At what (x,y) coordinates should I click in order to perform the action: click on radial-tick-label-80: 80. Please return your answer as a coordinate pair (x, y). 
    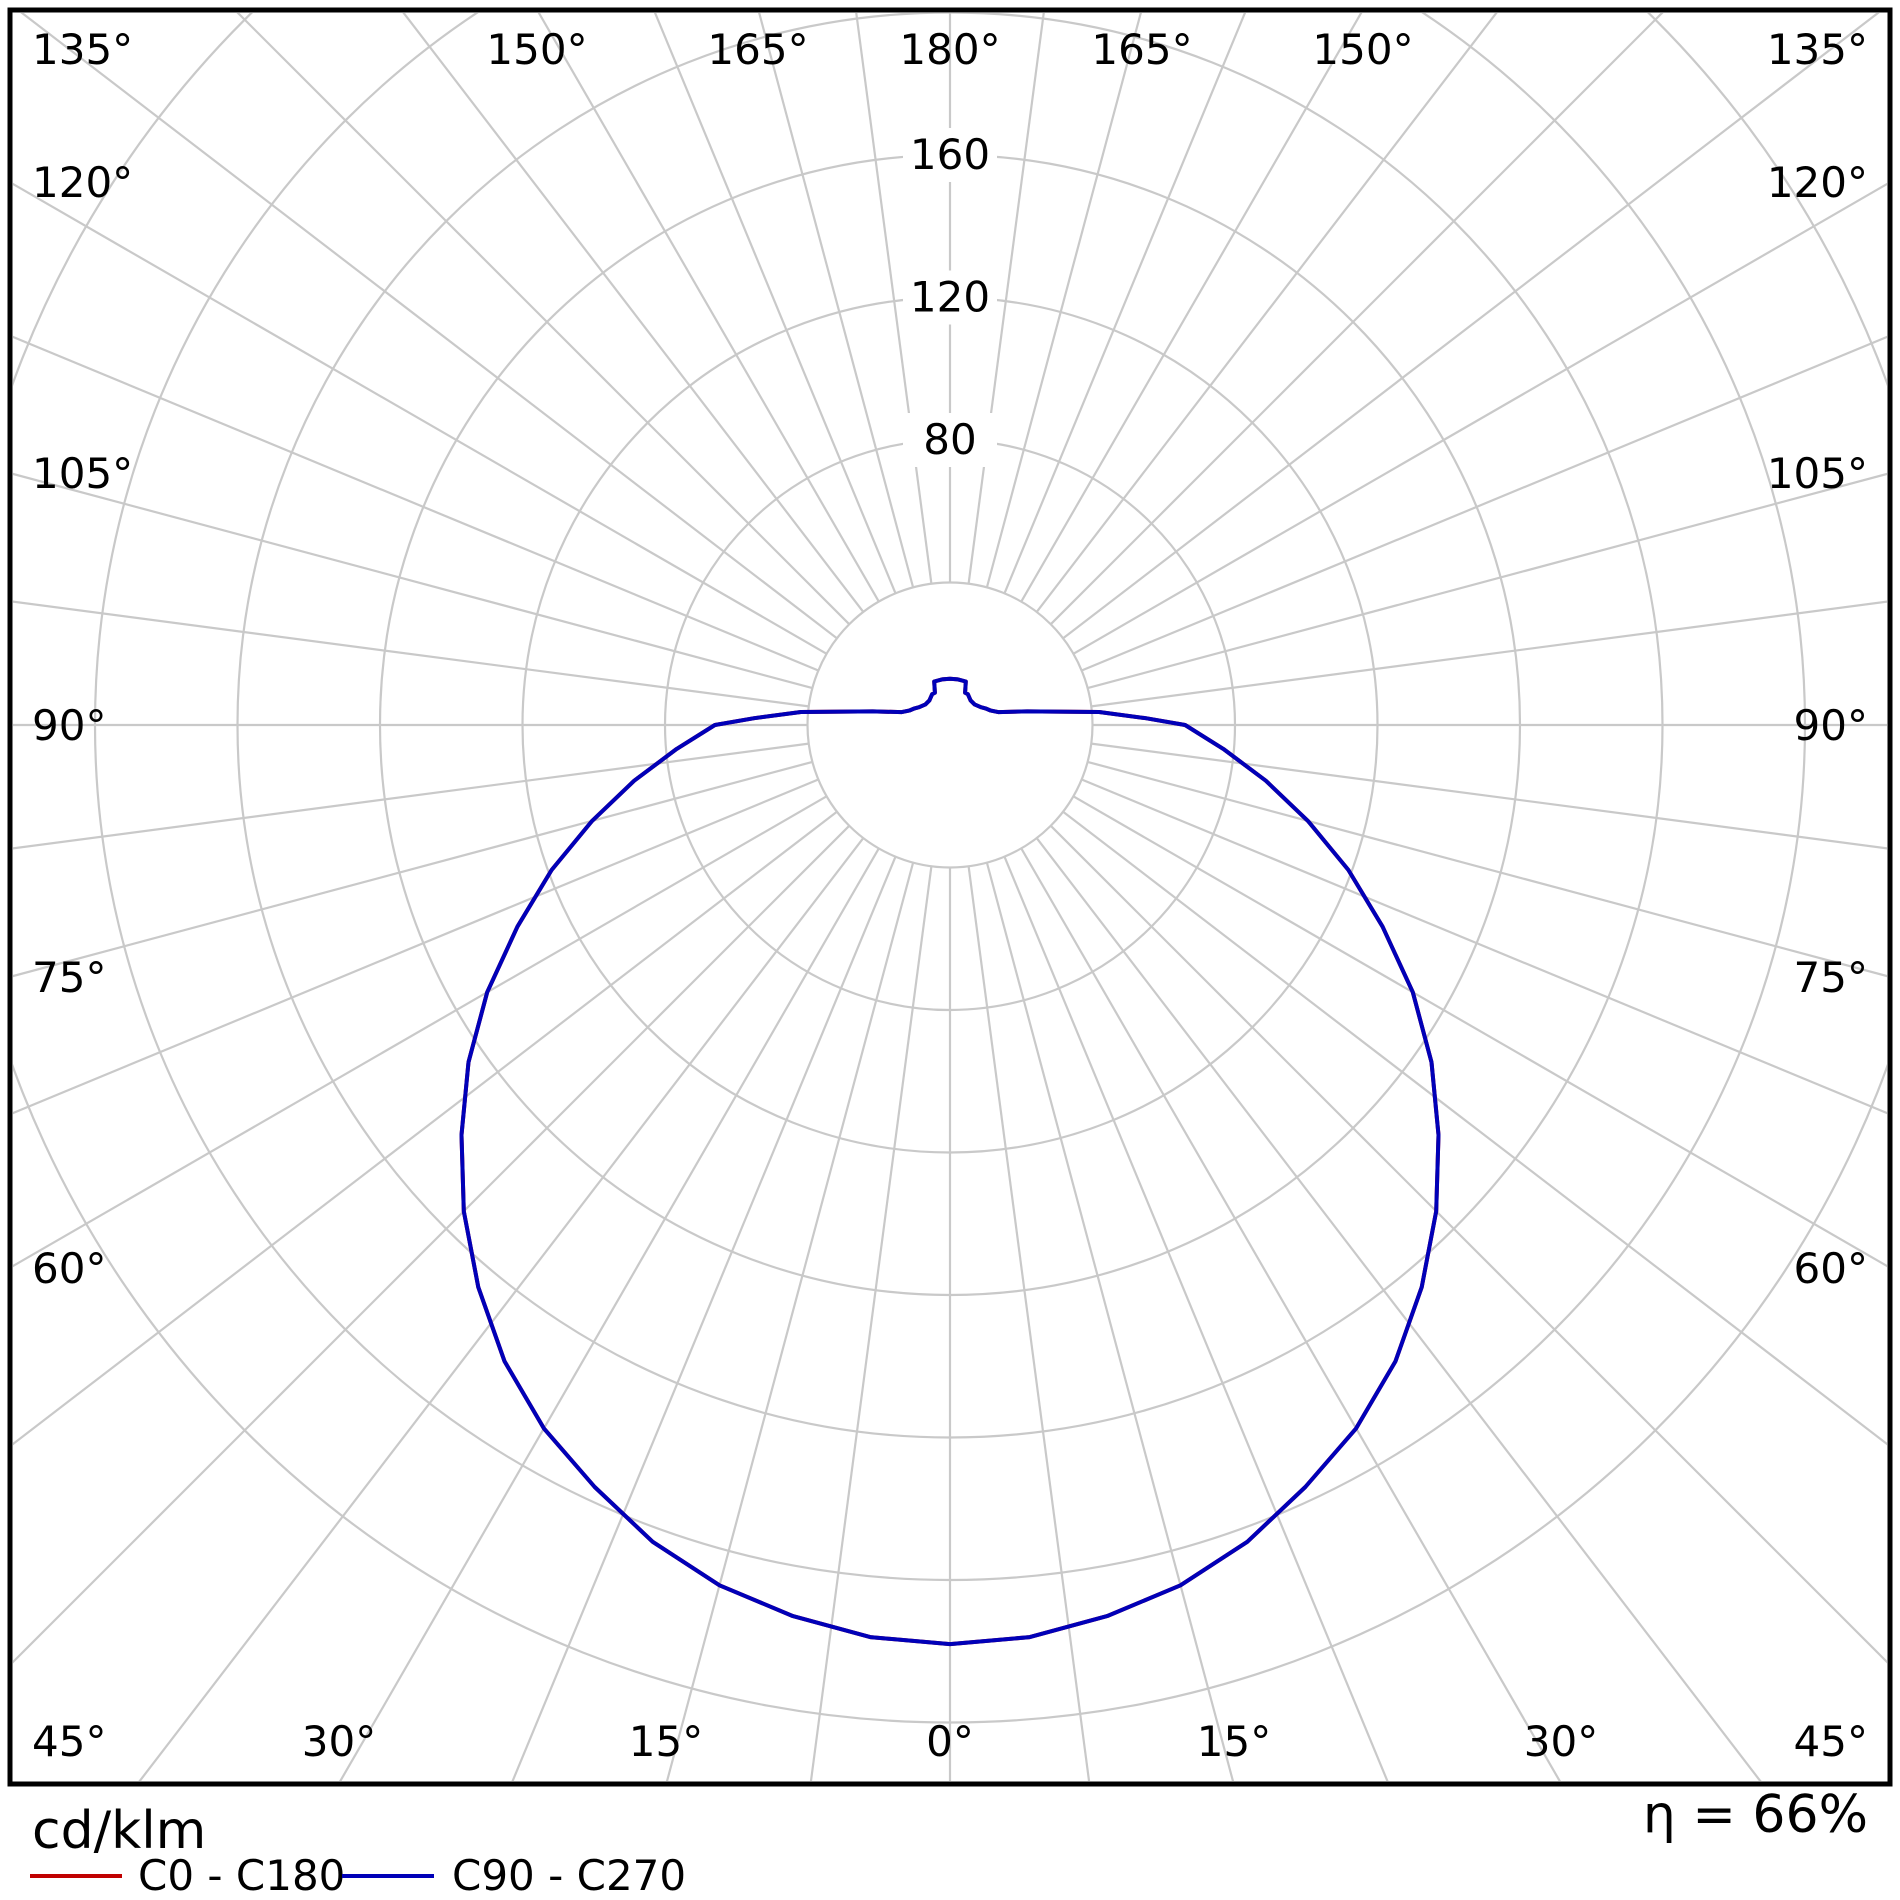
    Looking at the image, I should click on (949, 439).